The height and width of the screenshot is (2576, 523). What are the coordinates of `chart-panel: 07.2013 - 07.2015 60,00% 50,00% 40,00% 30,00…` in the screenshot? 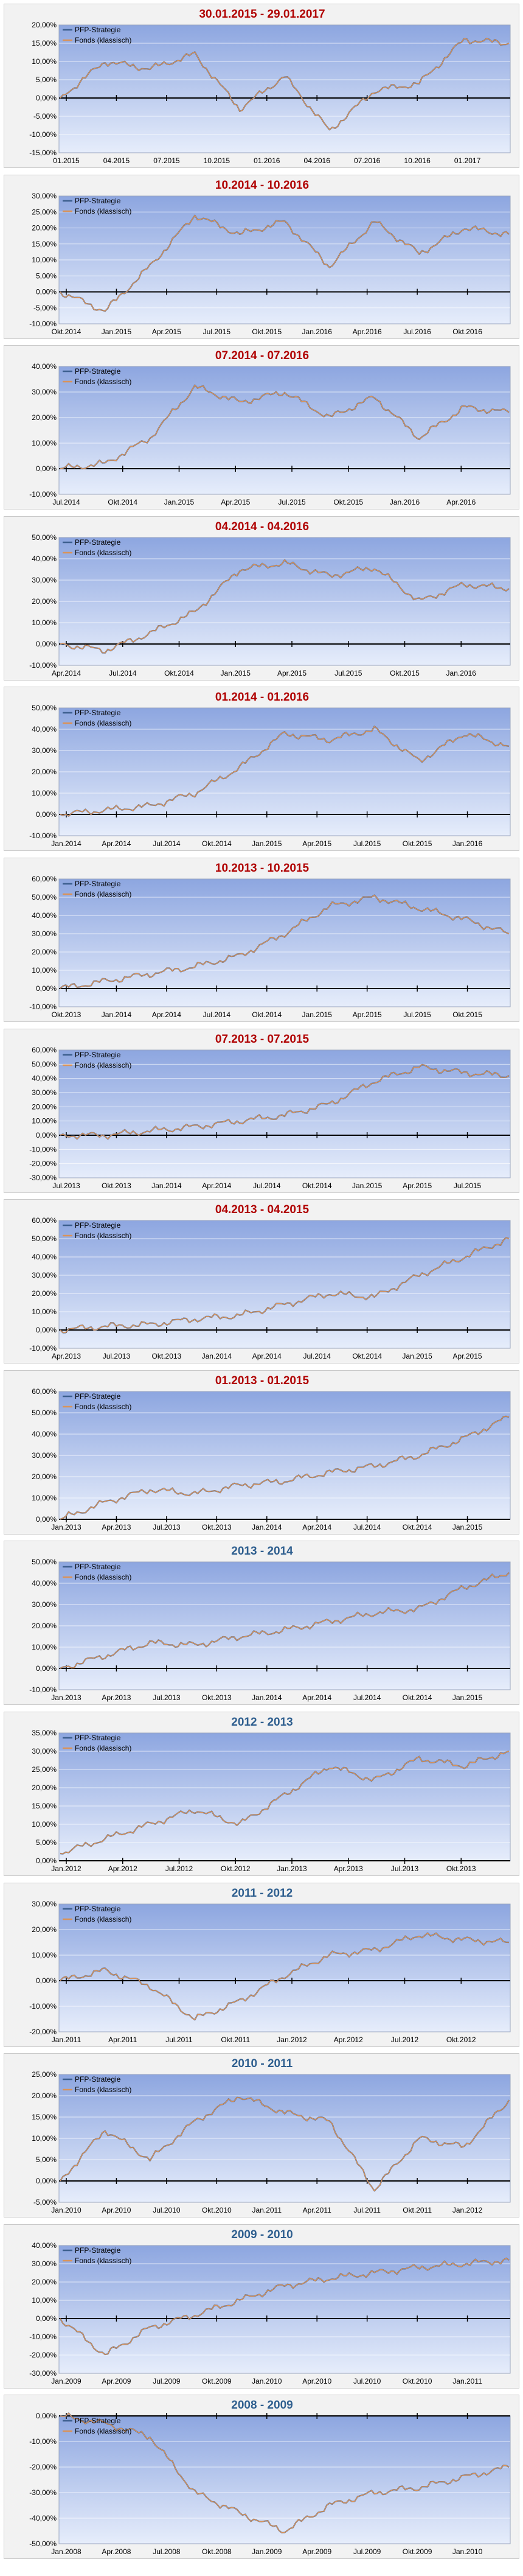 It's located at (261, 1110).